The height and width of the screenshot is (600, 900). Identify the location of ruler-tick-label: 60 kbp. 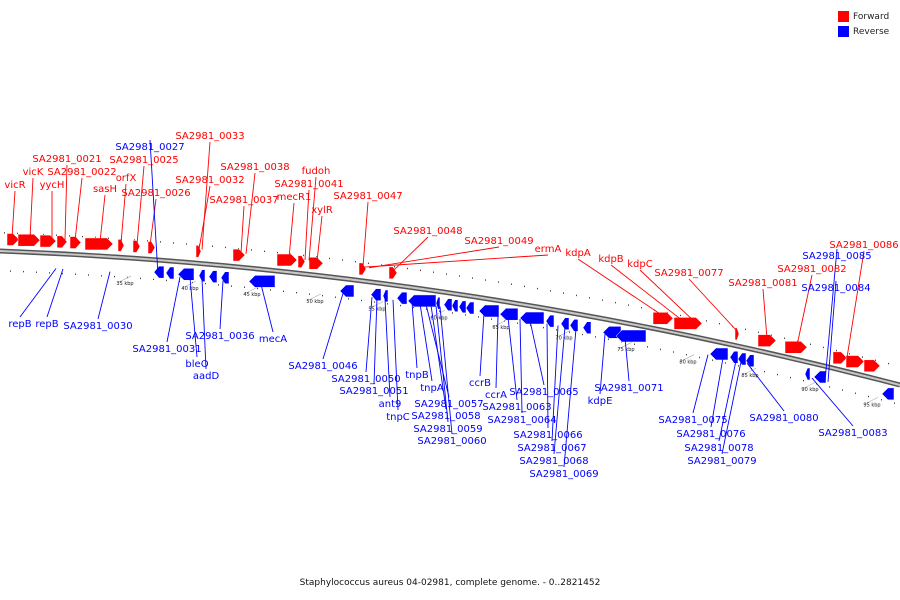
(438, 318).